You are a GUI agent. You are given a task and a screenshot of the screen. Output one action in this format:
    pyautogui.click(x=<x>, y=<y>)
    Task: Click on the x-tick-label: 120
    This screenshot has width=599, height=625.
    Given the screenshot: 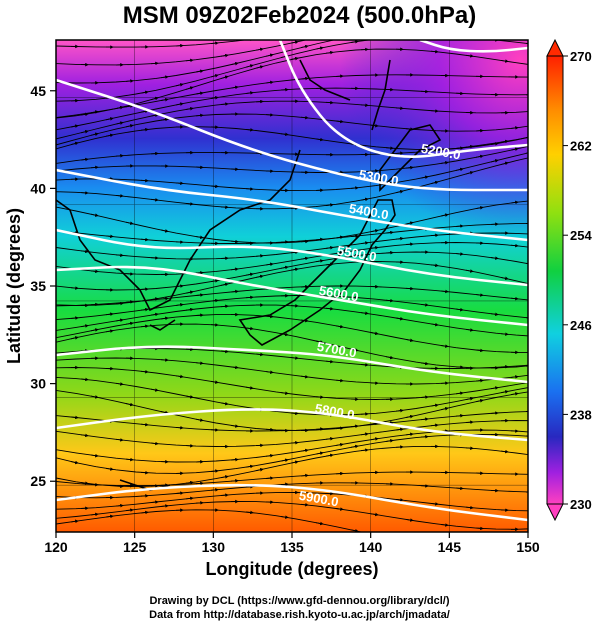 What is the action you would take?
    pyautogui.click(x=56, y=547)
    